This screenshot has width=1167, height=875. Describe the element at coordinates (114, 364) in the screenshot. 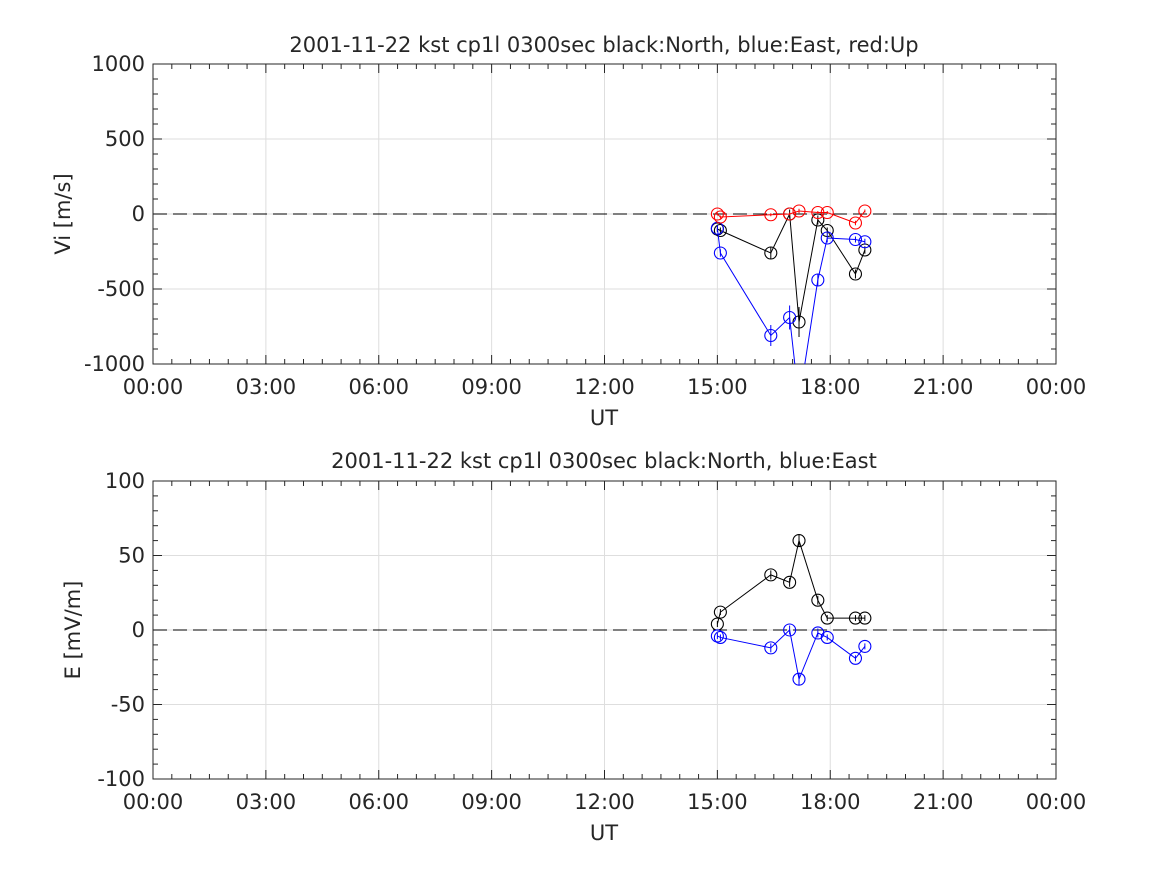

I see `y-tick-label: -1000` at that location.